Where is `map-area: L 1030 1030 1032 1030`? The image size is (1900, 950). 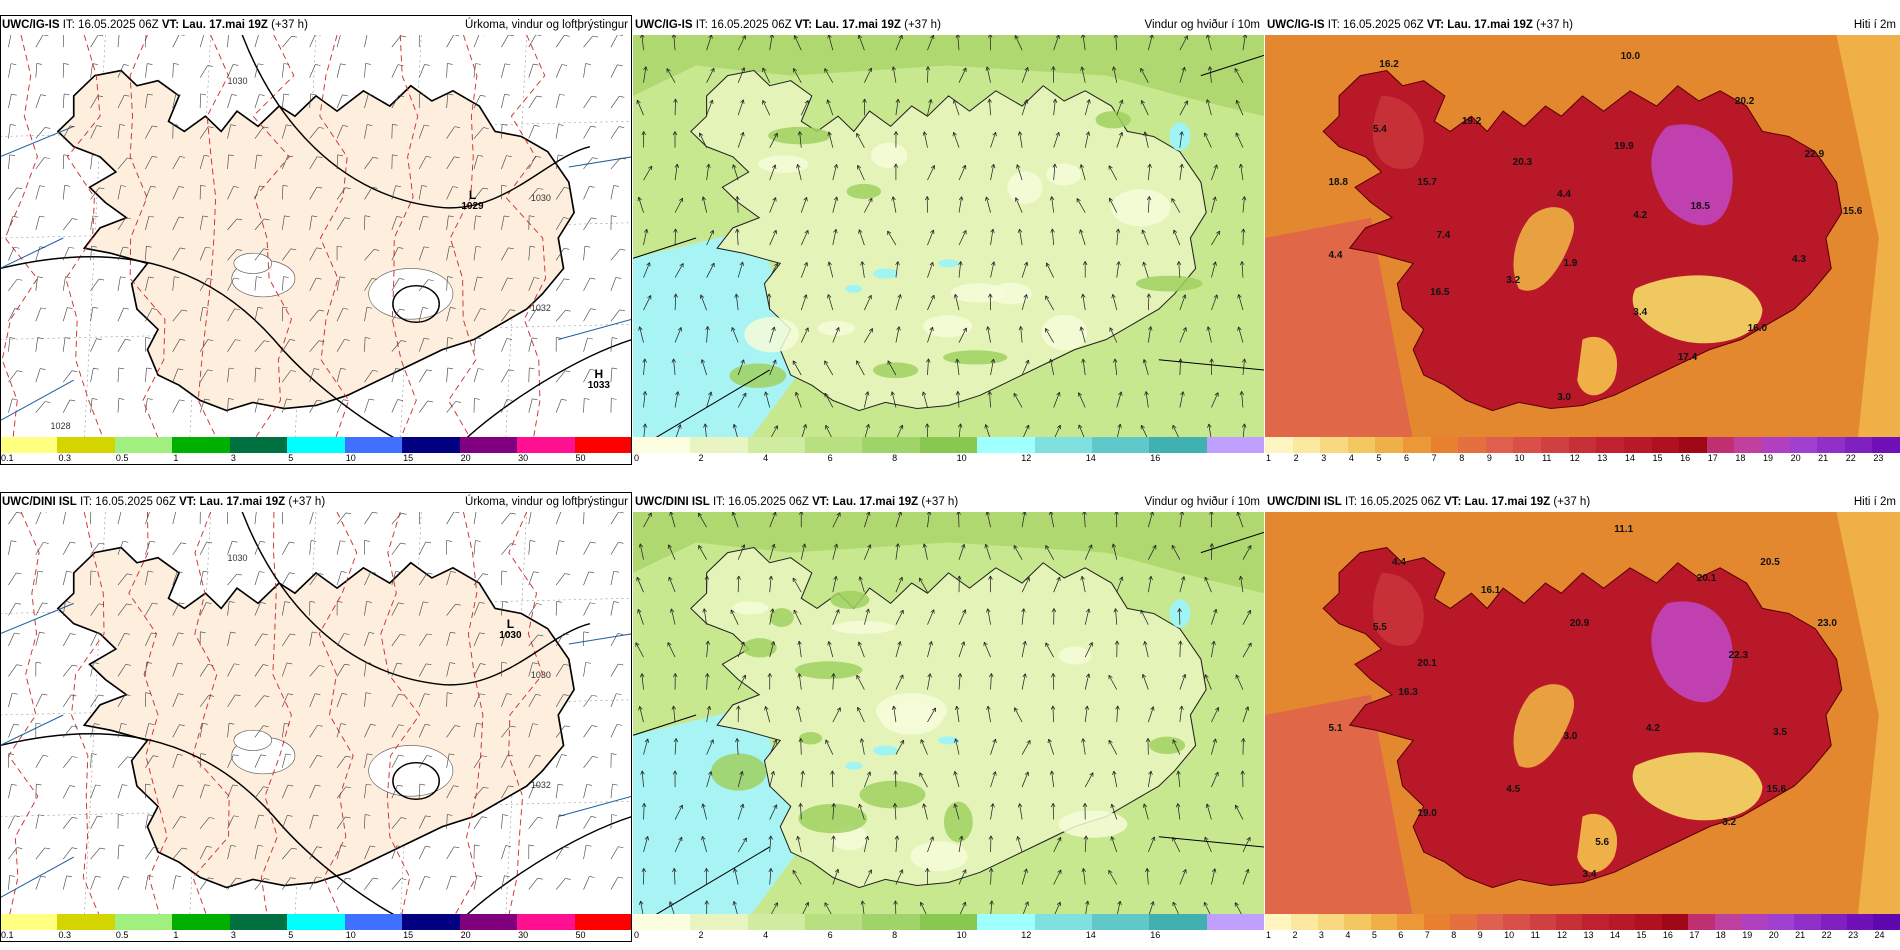 map-area: L 1030 1030 1032 1030 is located at coordinates (316, 715).